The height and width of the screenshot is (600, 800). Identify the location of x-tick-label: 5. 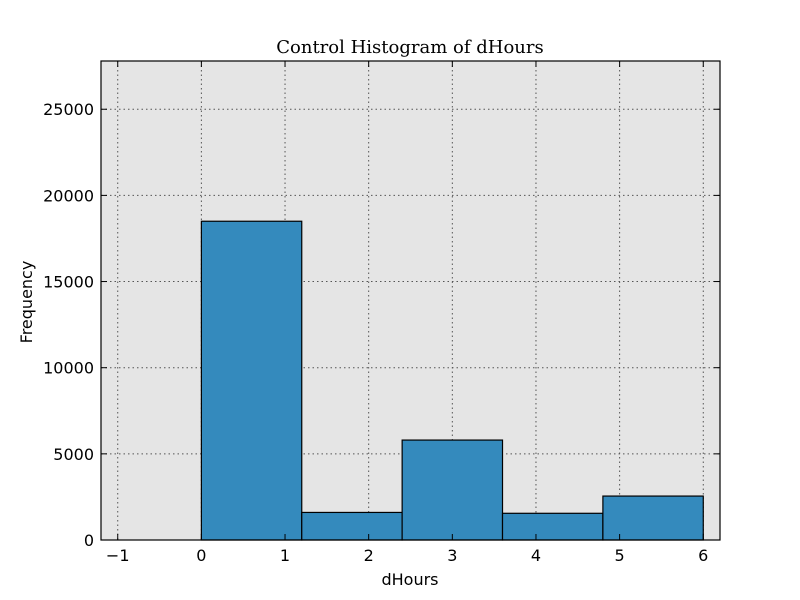
(620, 555).